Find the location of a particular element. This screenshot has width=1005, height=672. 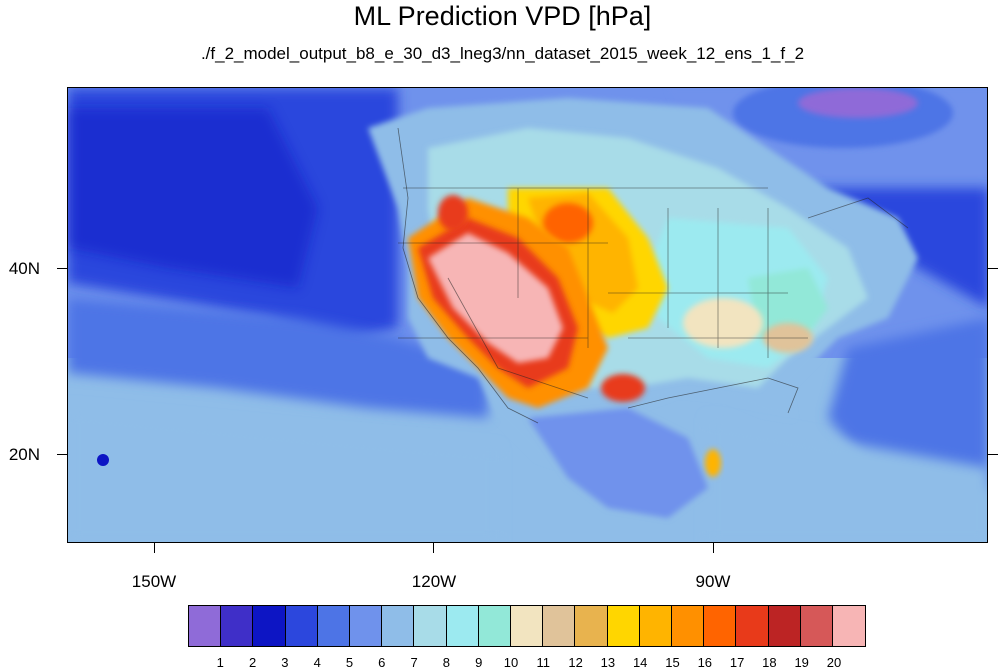

colorbar-label-13: 13 is located at coordinates (608, 662).